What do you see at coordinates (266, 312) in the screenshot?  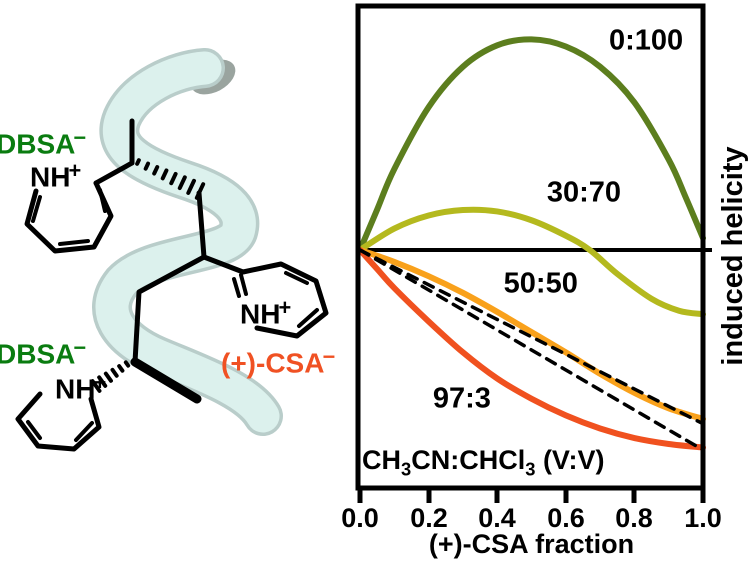 I see `nh-cation-label-2: NH+` at bounding box center [266, 312].